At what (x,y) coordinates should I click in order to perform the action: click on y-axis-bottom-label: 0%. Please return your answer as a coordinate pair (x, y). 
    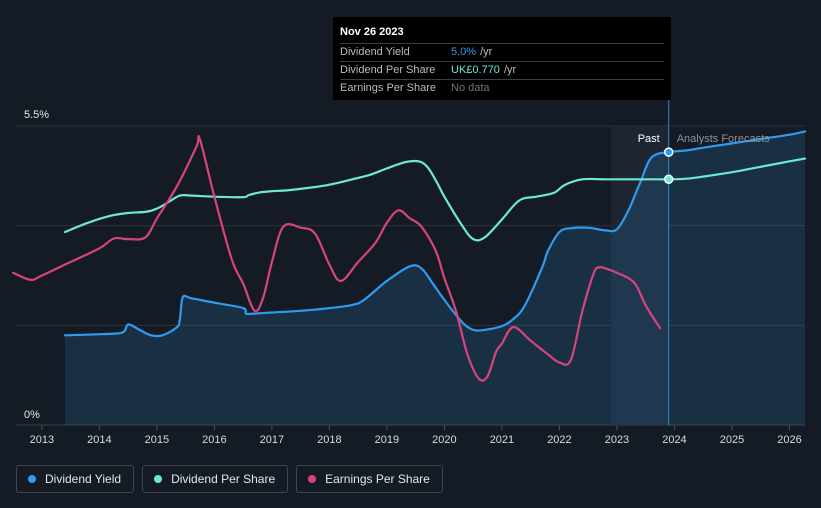
    Looking at the image, I should click on (32, 415).